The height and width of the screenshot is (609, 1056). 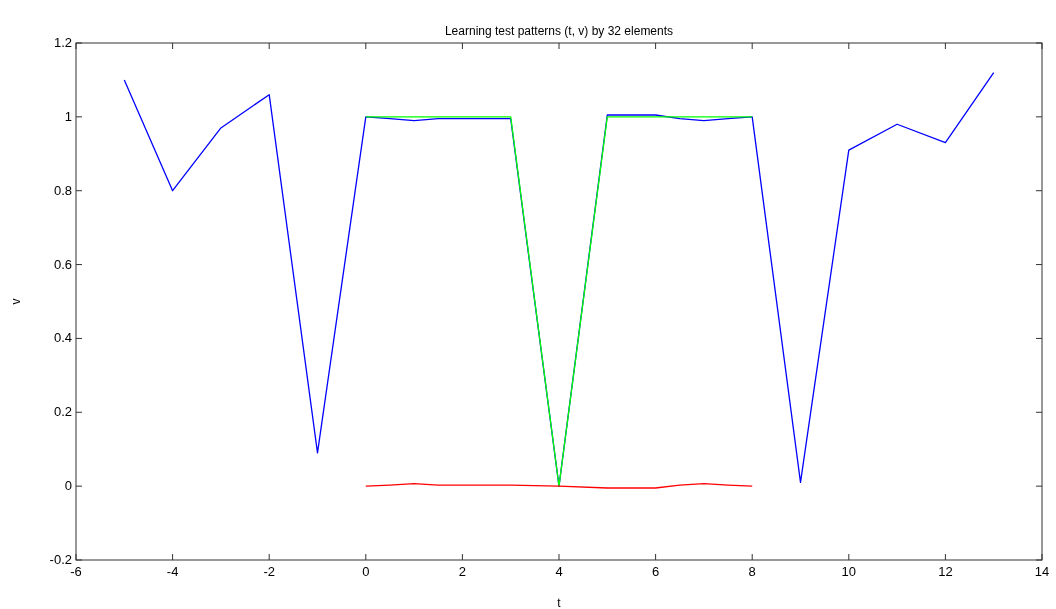 I want to click on y-axis-title: v, so click(x=16, y=301).